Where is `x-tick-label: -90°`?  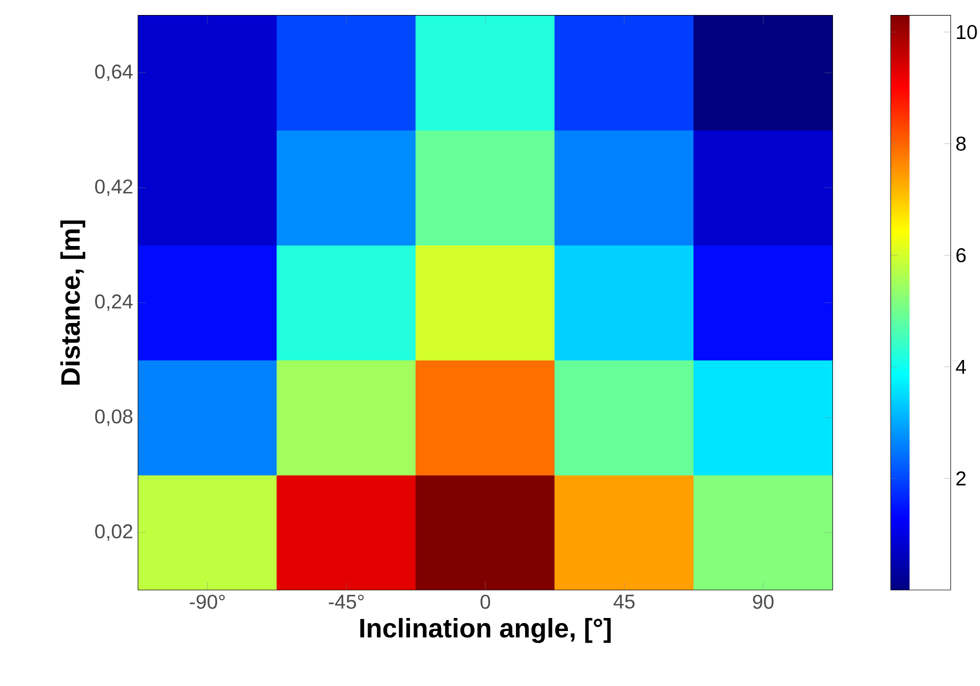 x-tick-label: -90° is located at coordinates (207, 601).